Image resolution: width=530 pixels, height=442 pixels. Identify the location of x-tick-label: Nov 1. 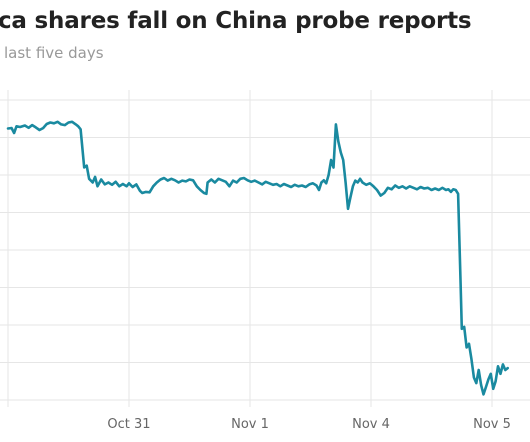
(250, 424).